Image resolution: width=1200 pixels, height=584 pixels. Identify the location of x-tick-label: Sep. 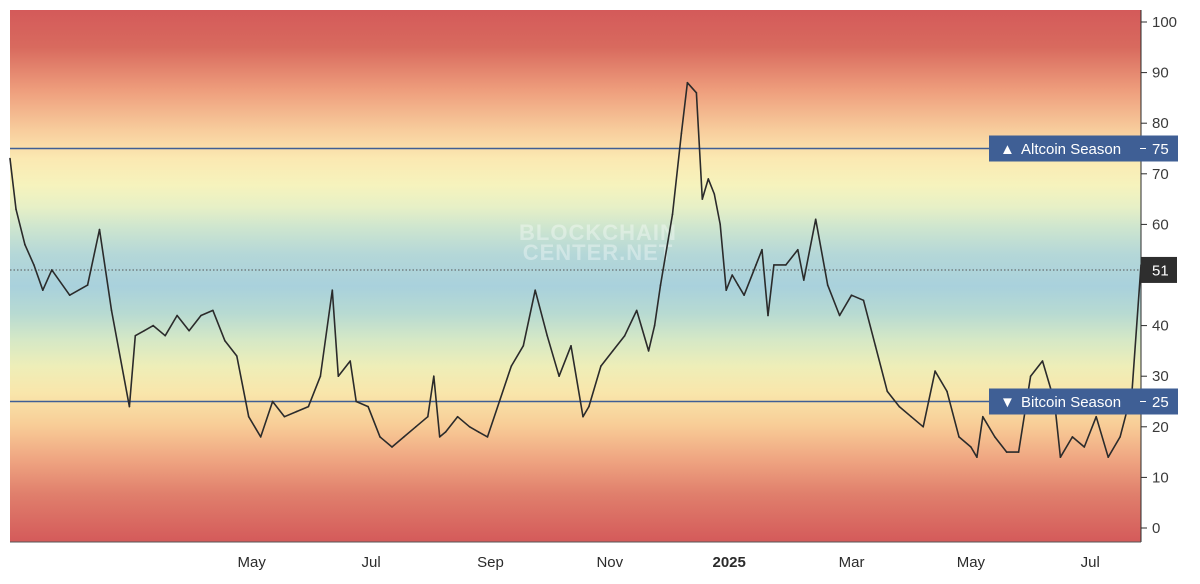
(490, 562).